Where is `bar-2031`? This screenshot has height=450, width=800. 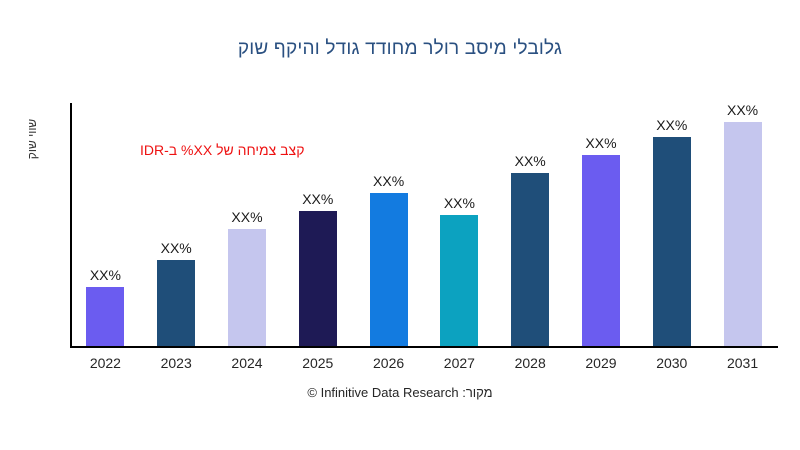 bar-2031 is located at coordinates (742, 234).